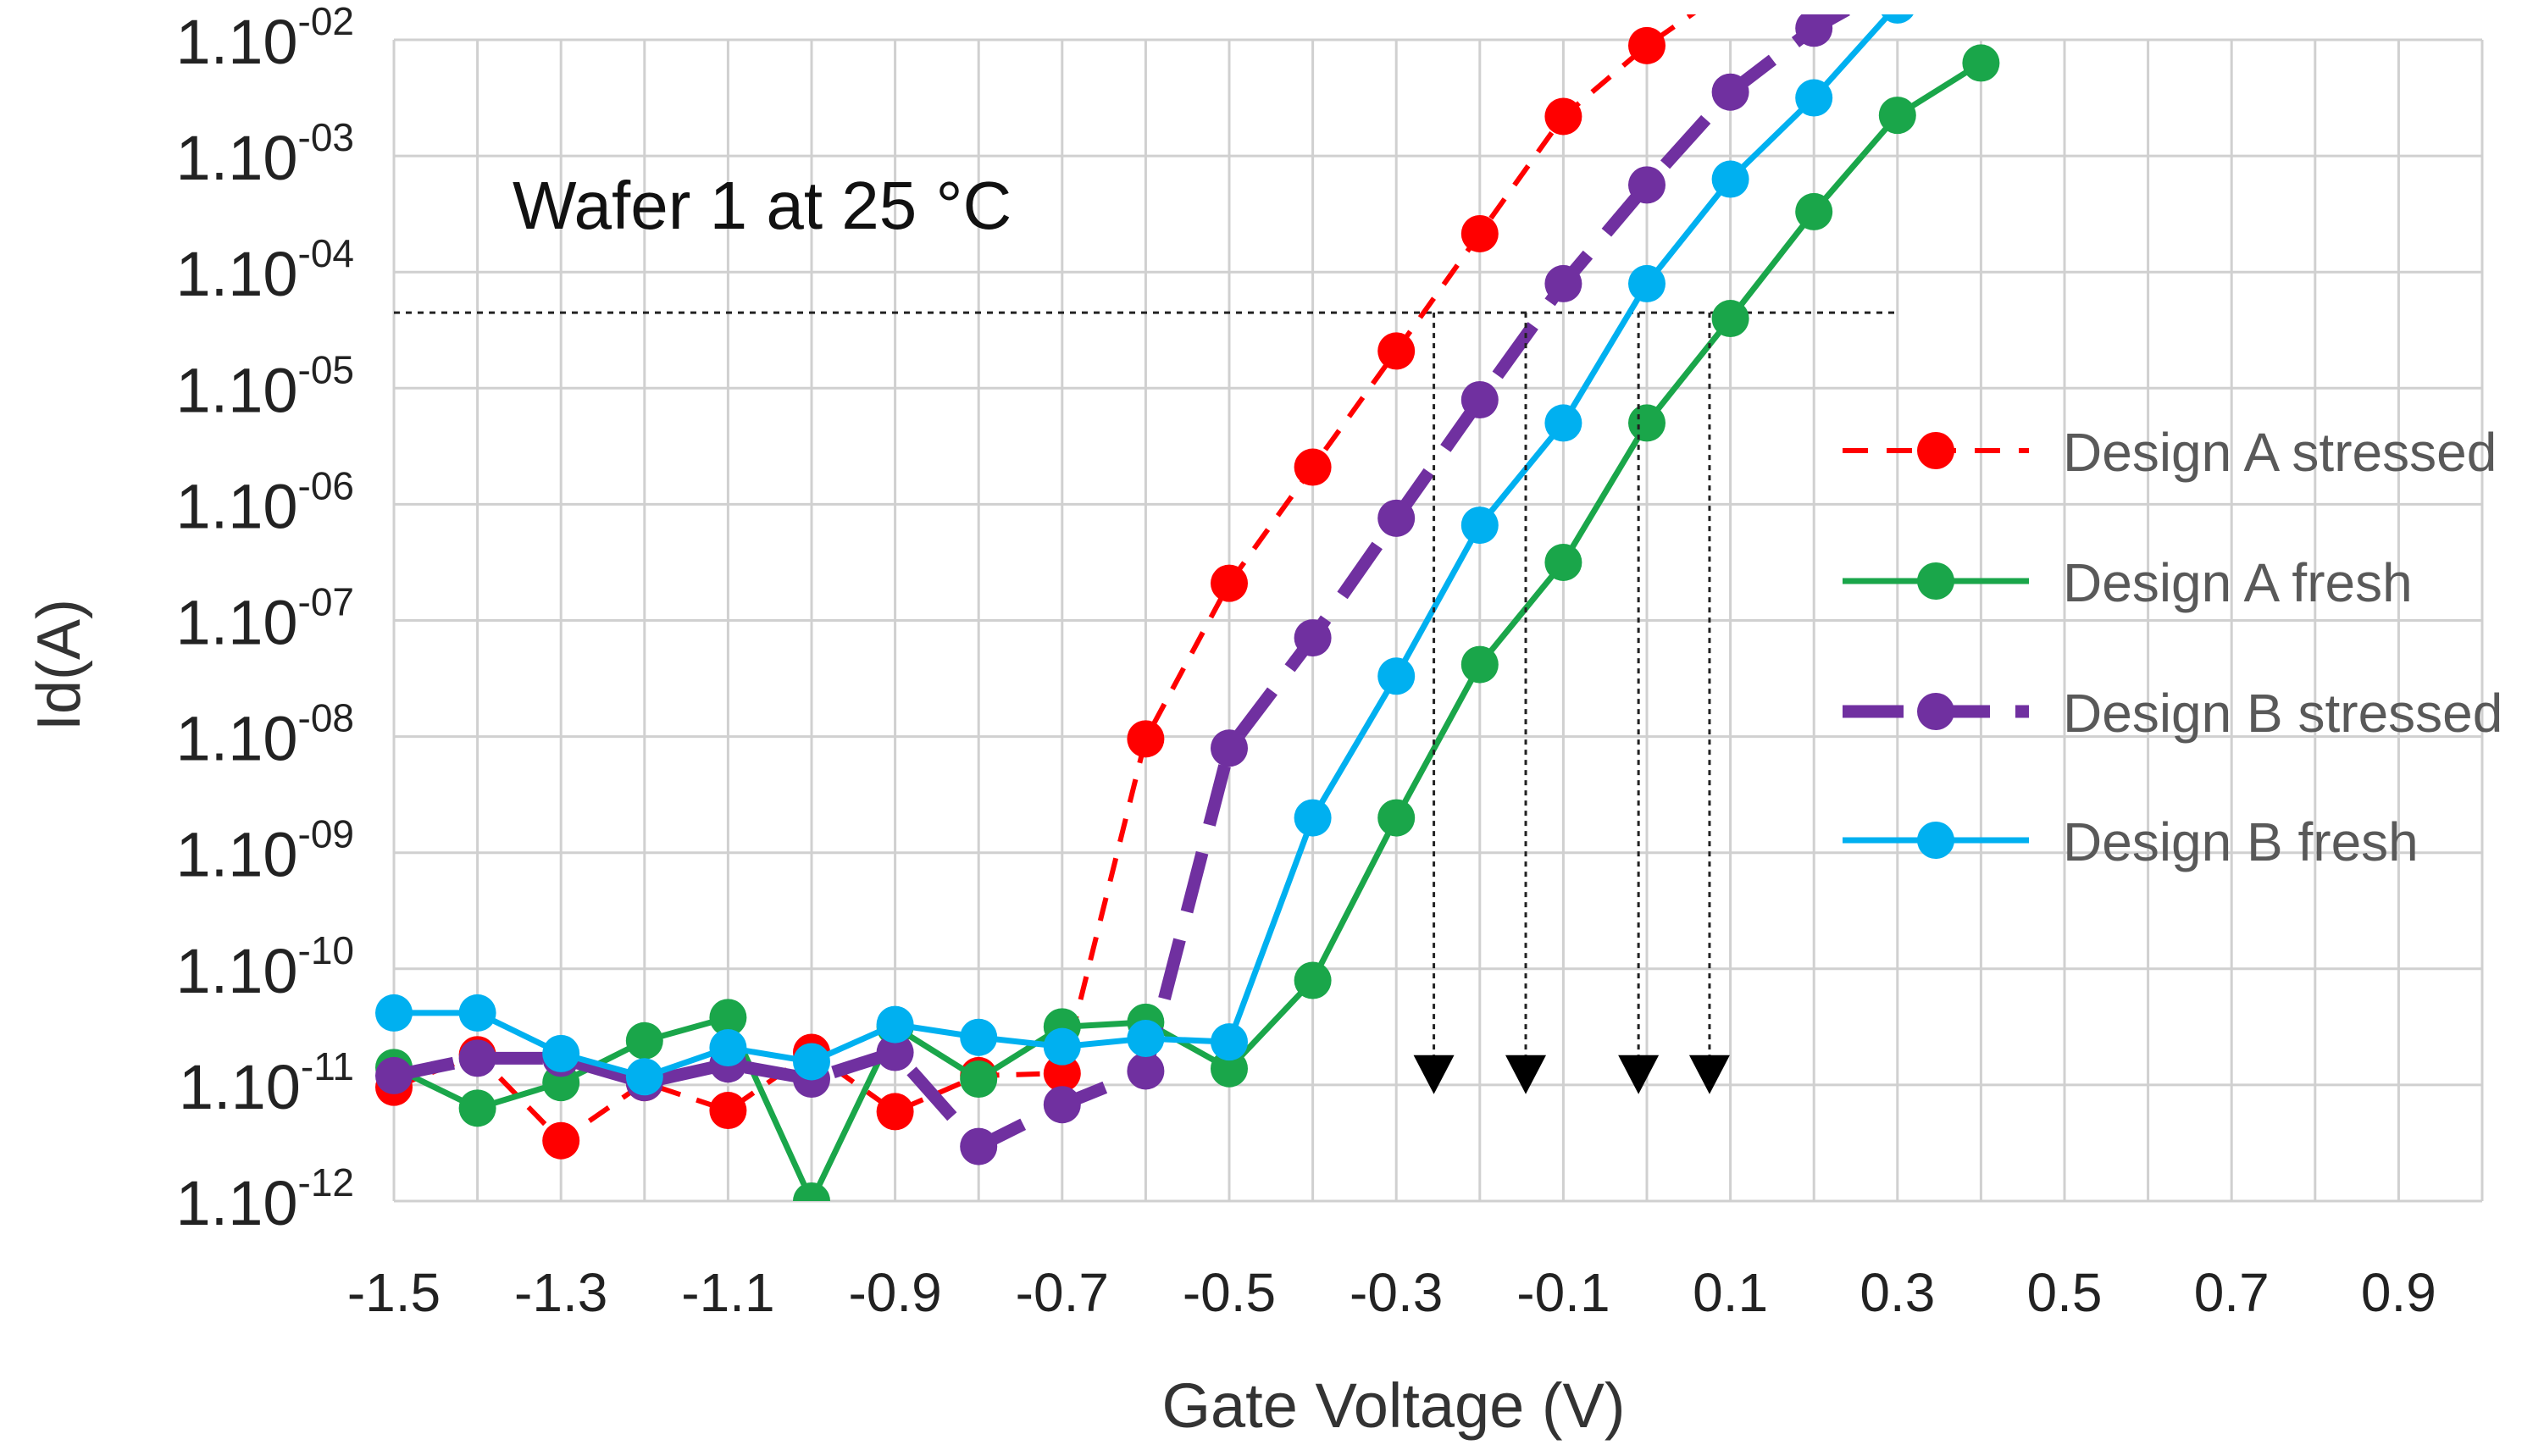 This screenshot has width=2544, height=1456. What do you see at coordinates (1229, 1292) in the screenshot?
I see `x-tick-label: -0.5` at bounding box center [1229, 1292].